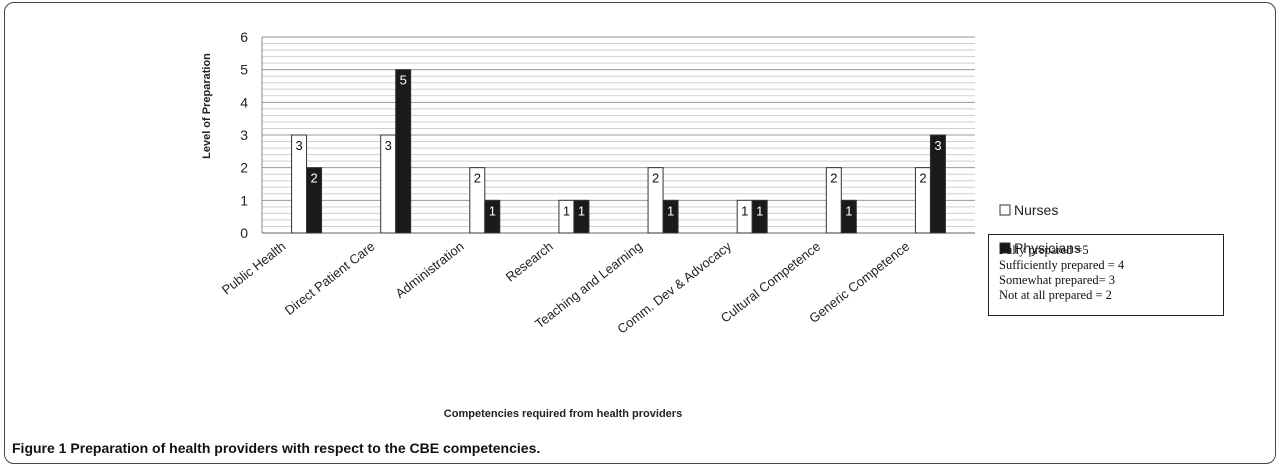  Describe the element at coordinates (244, 70) in the screenshot. I see `y-tick-label: 5` at that location.